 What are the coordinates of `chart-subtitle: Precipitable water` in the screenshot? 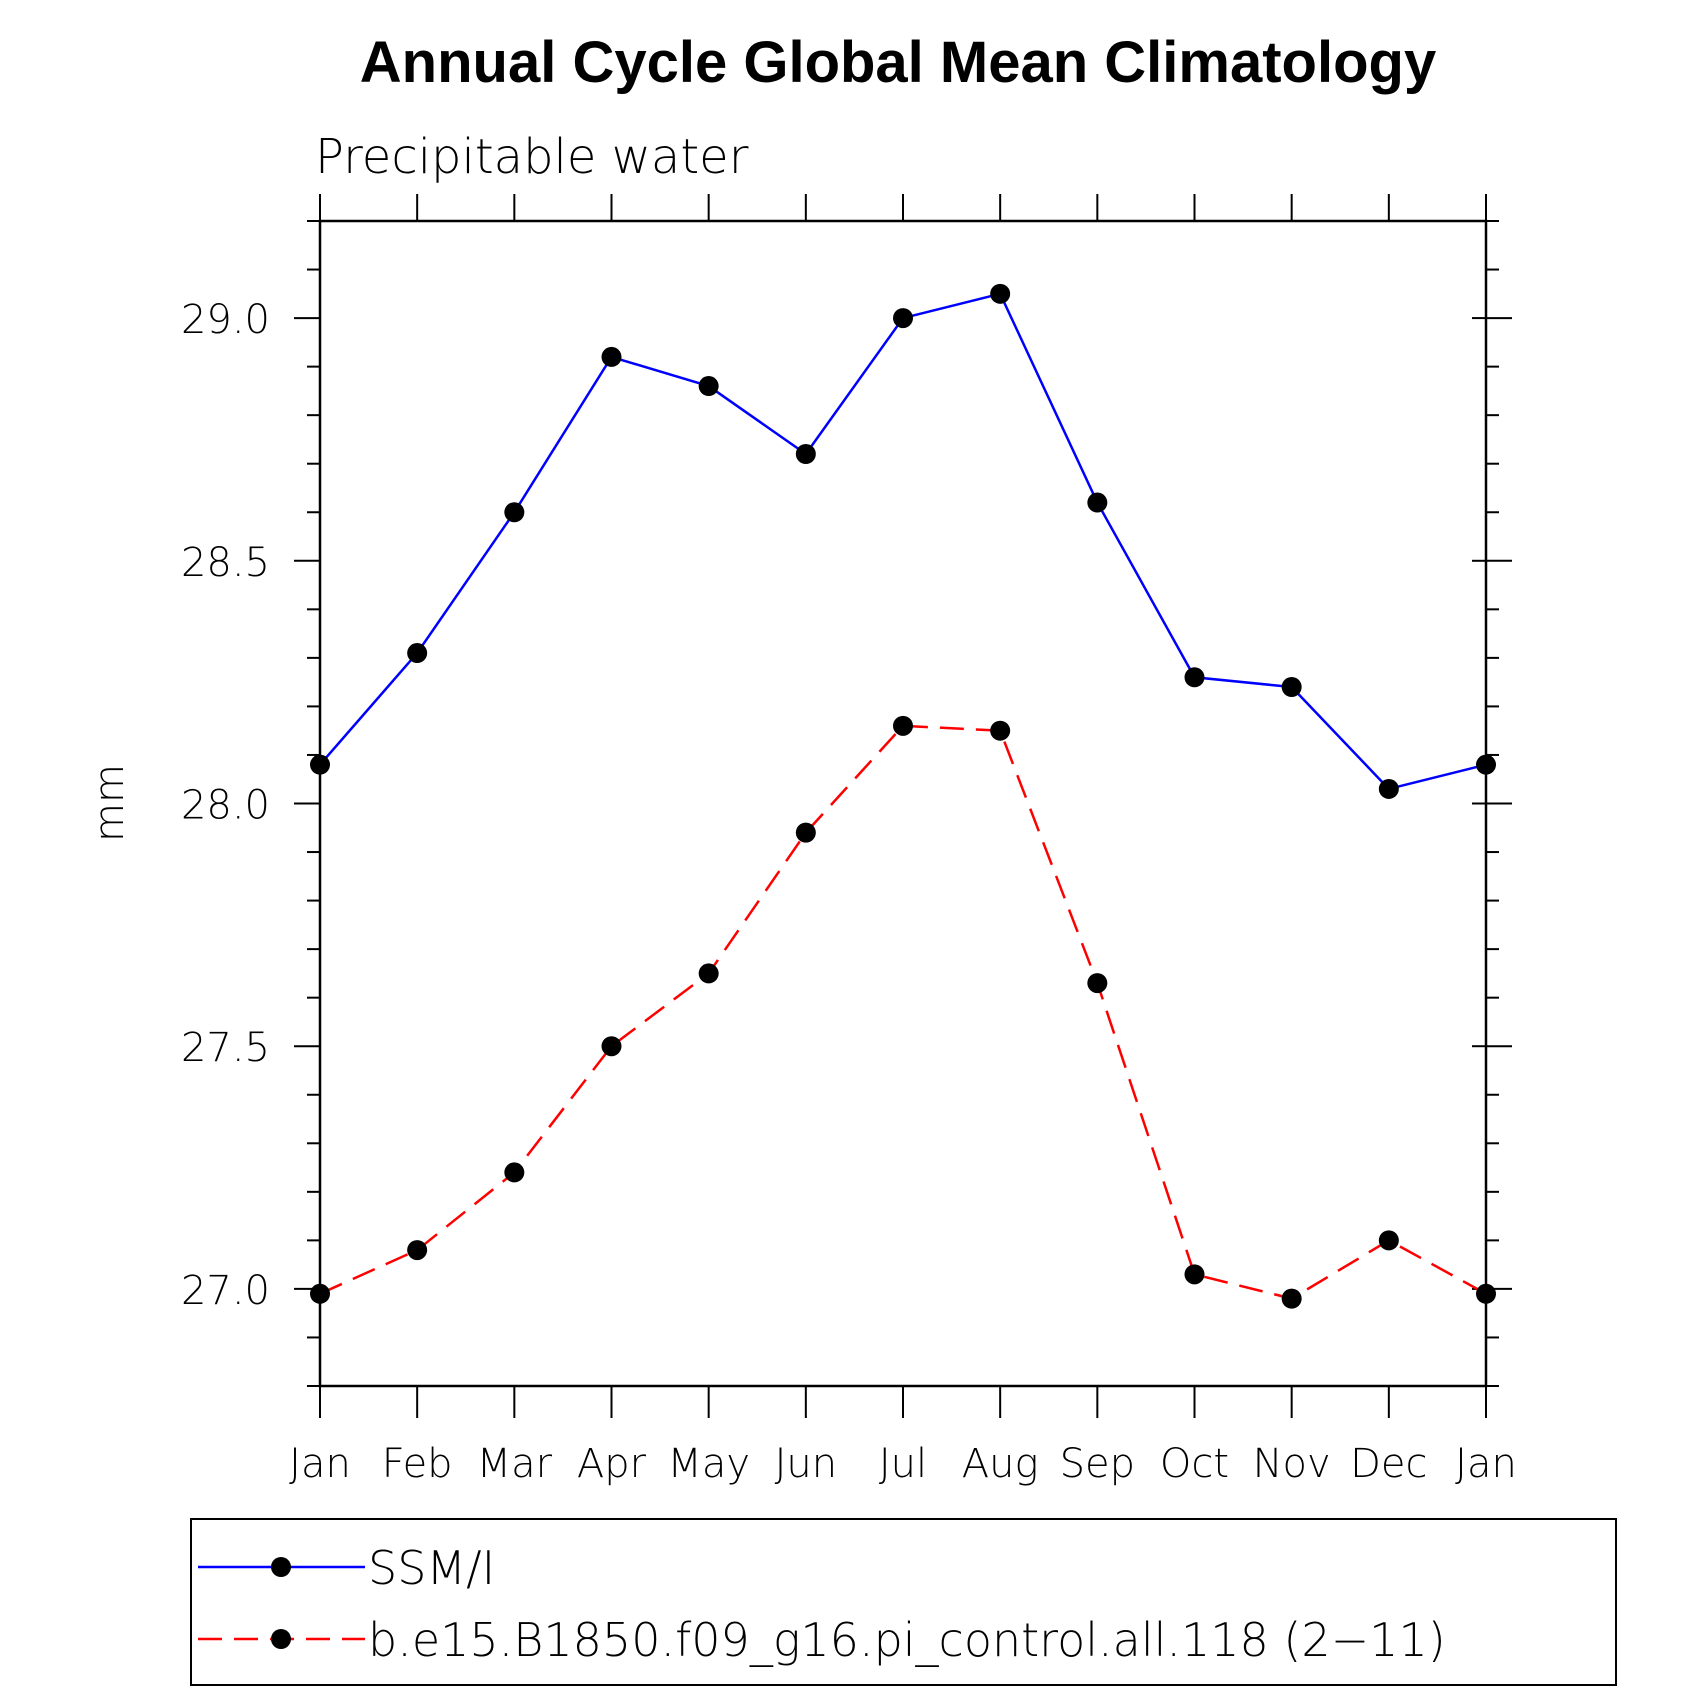 It's located at (532, 157).